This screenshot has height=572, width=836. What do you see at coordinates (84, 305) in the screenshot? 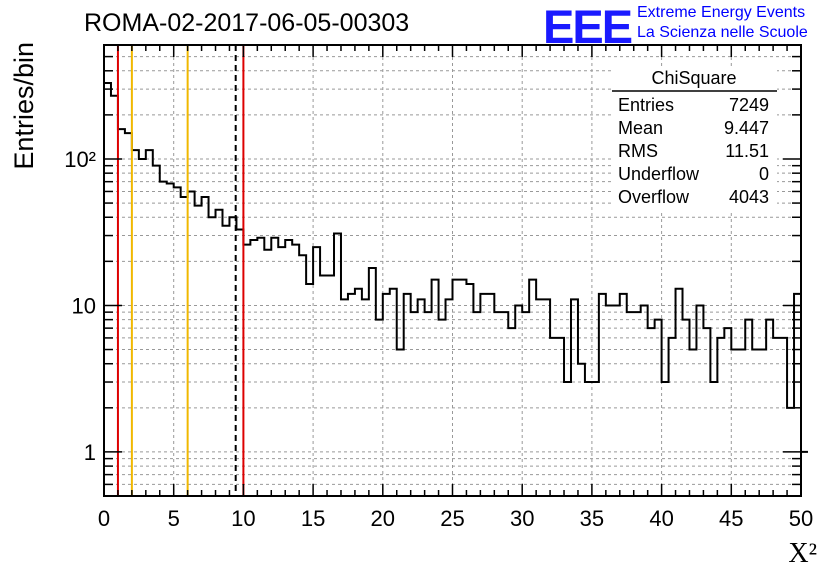
I see `y-tick-label: 10` at bounding box center [84, 305].